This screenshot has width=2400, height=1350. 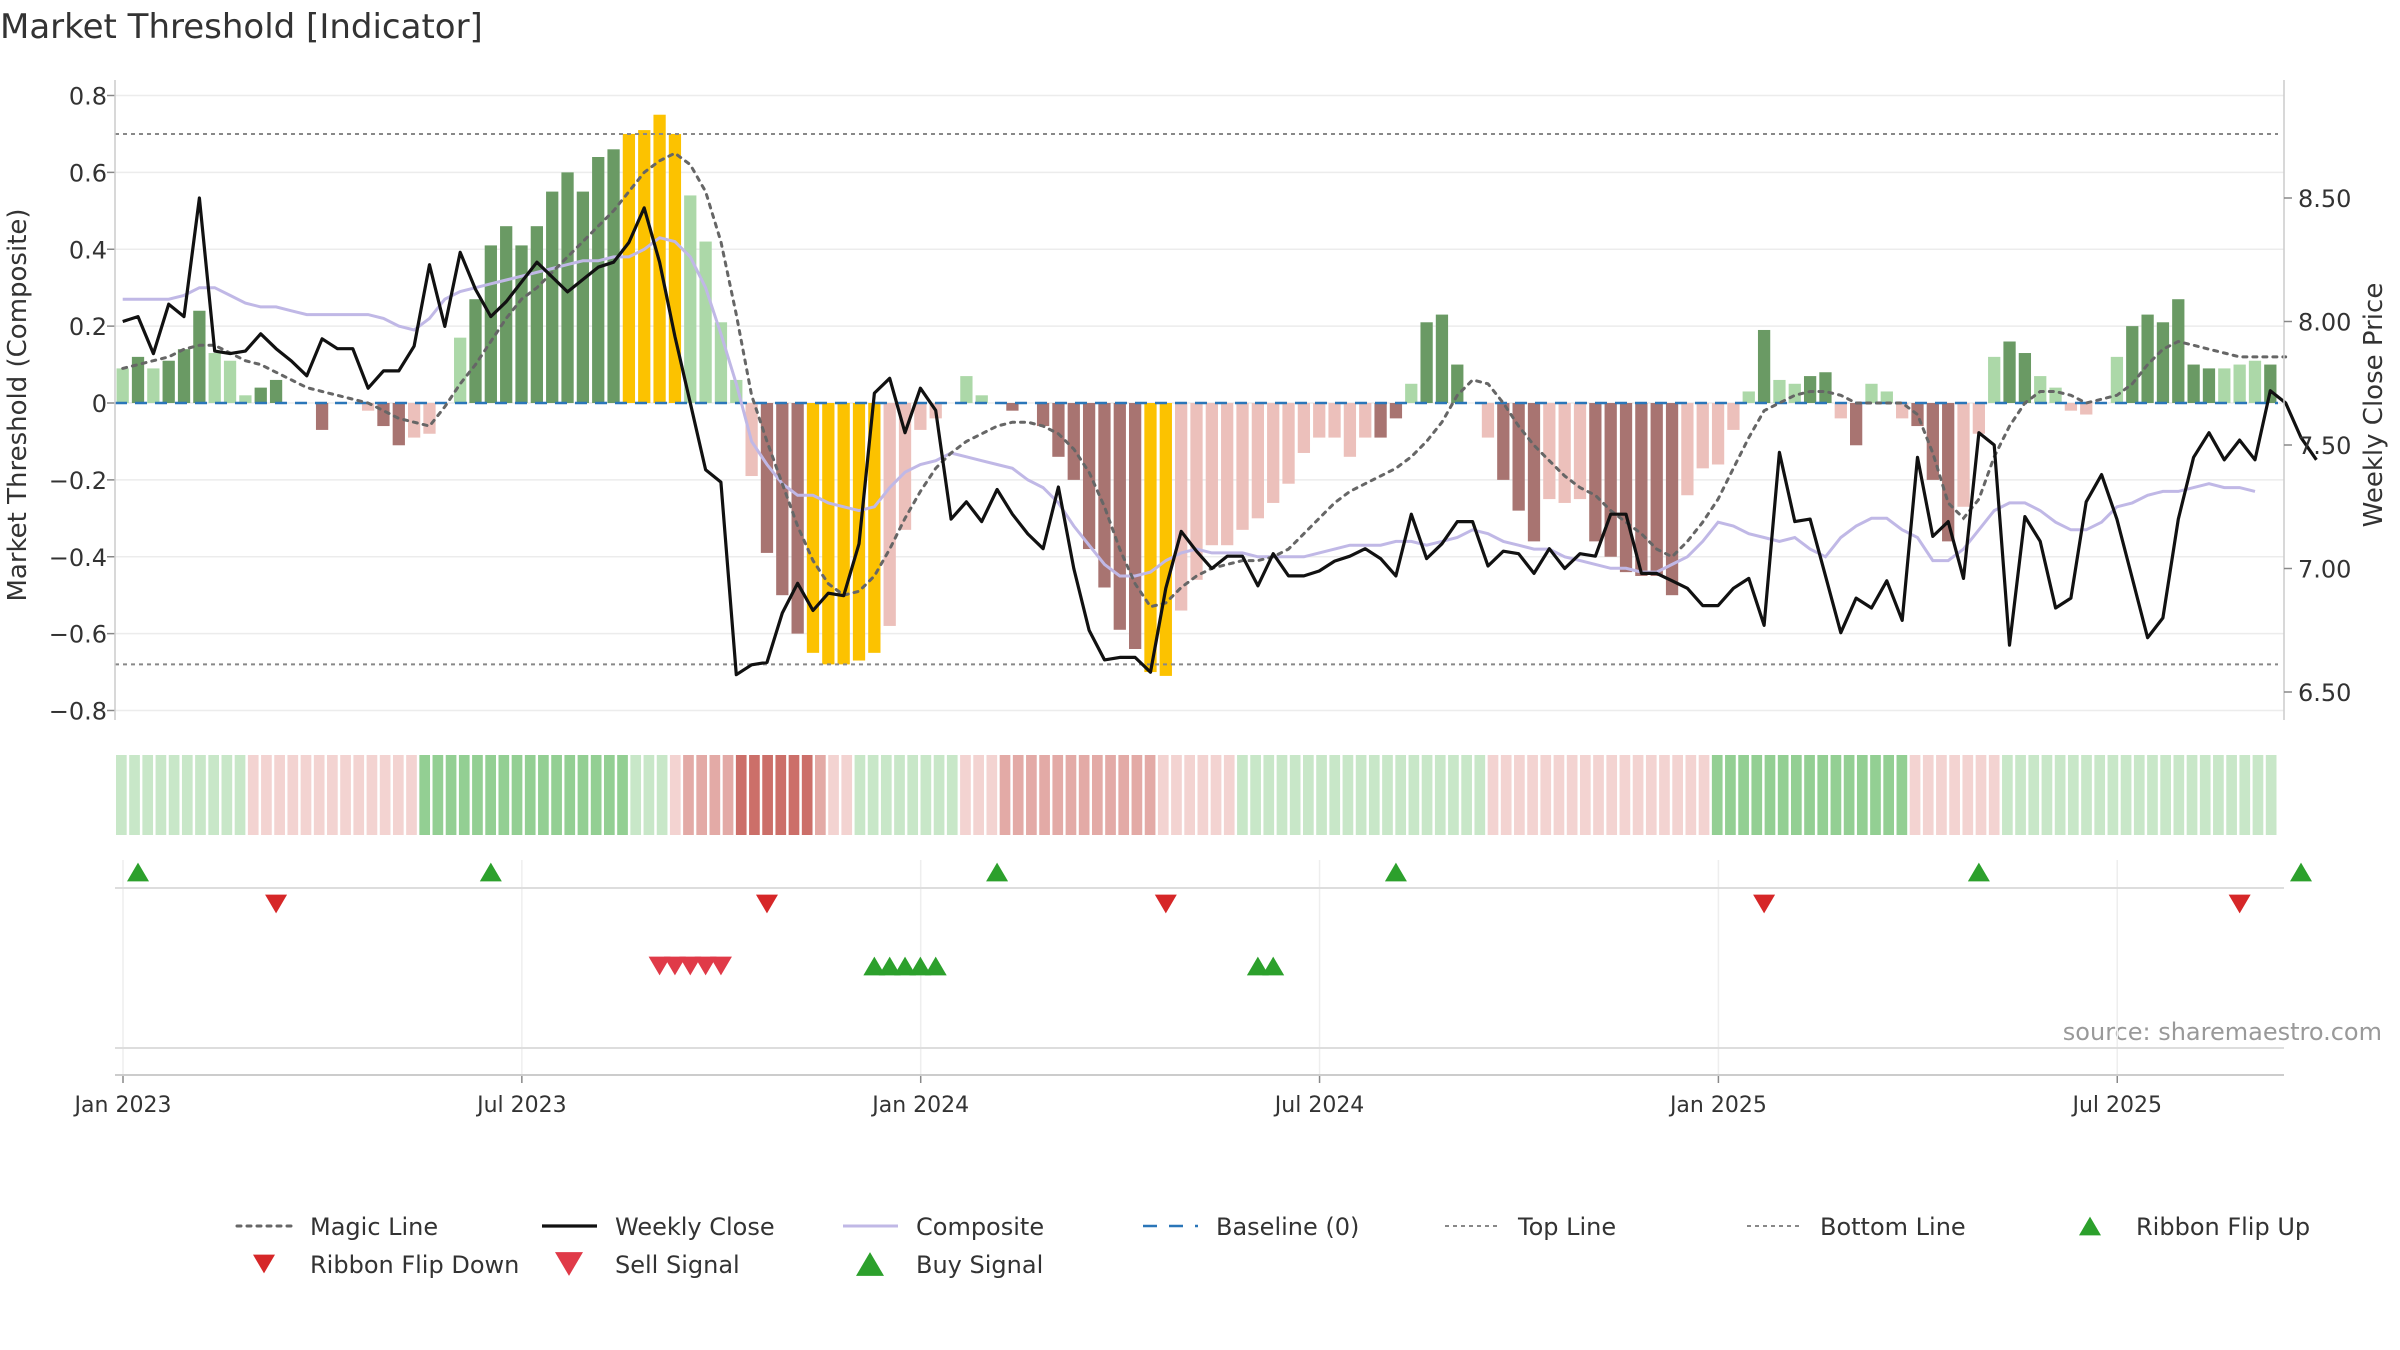 What do you see at coordinates (99, 404) in the screenshot?
I see `left-tick-label: 0` at bounding box center [99, 404].